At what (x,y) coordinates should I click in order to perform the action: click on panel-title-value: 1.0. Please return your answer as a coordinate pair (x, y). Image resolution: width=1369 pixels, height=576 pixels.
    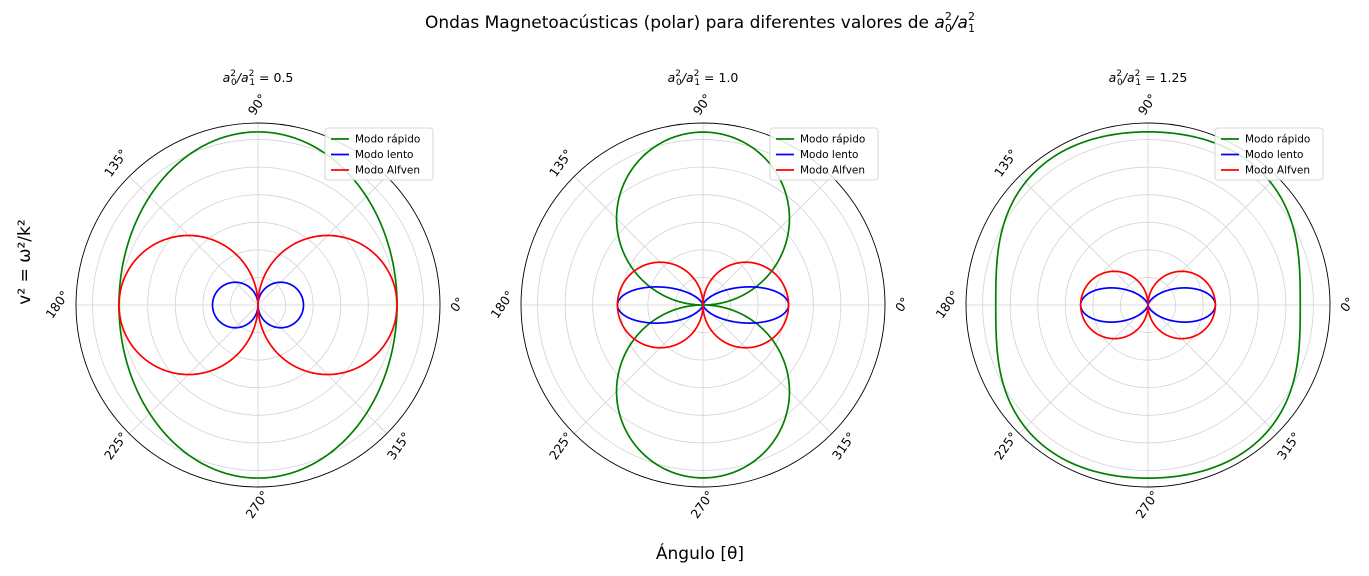
    Looking at the image, I should click on (729, 77).